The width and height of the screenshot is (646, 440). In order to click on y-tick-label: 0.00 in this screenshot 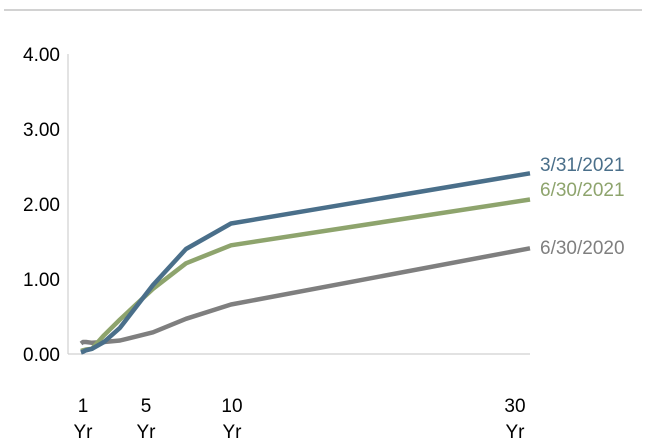, I will do `click(41, 355)`.